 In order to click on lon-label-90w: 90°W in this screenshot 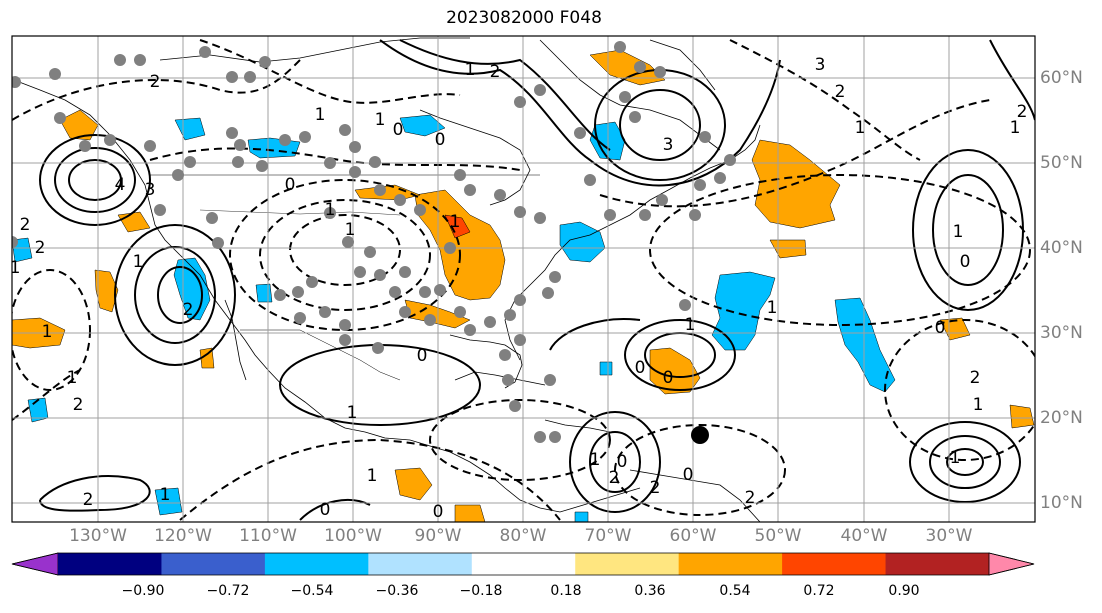, I will do `click(438, 536)`.